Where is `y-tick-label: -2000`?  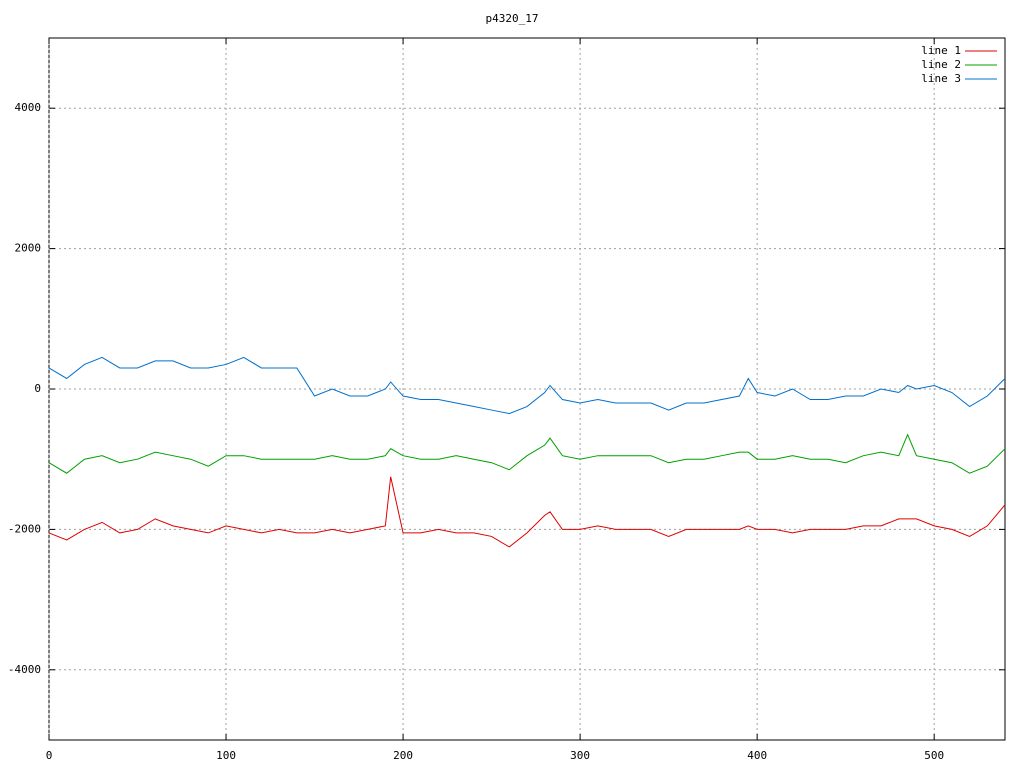 y-tick-label: -2000 is located at coordinates (24, 528).